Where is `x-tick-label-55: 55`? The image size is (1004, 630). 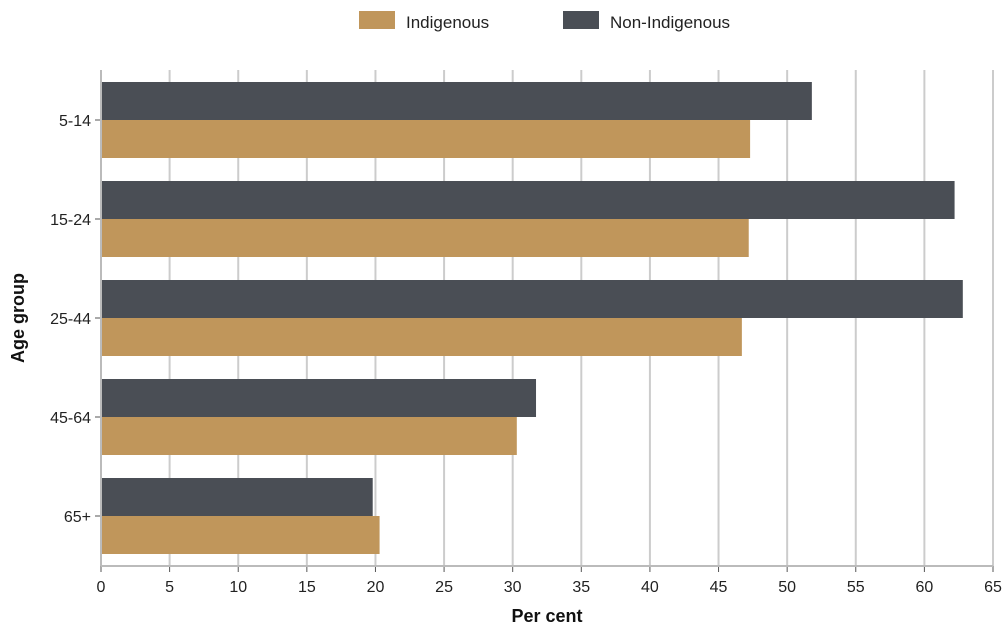
x-tick-label-55: 55 is located at coordinates (856, 587).